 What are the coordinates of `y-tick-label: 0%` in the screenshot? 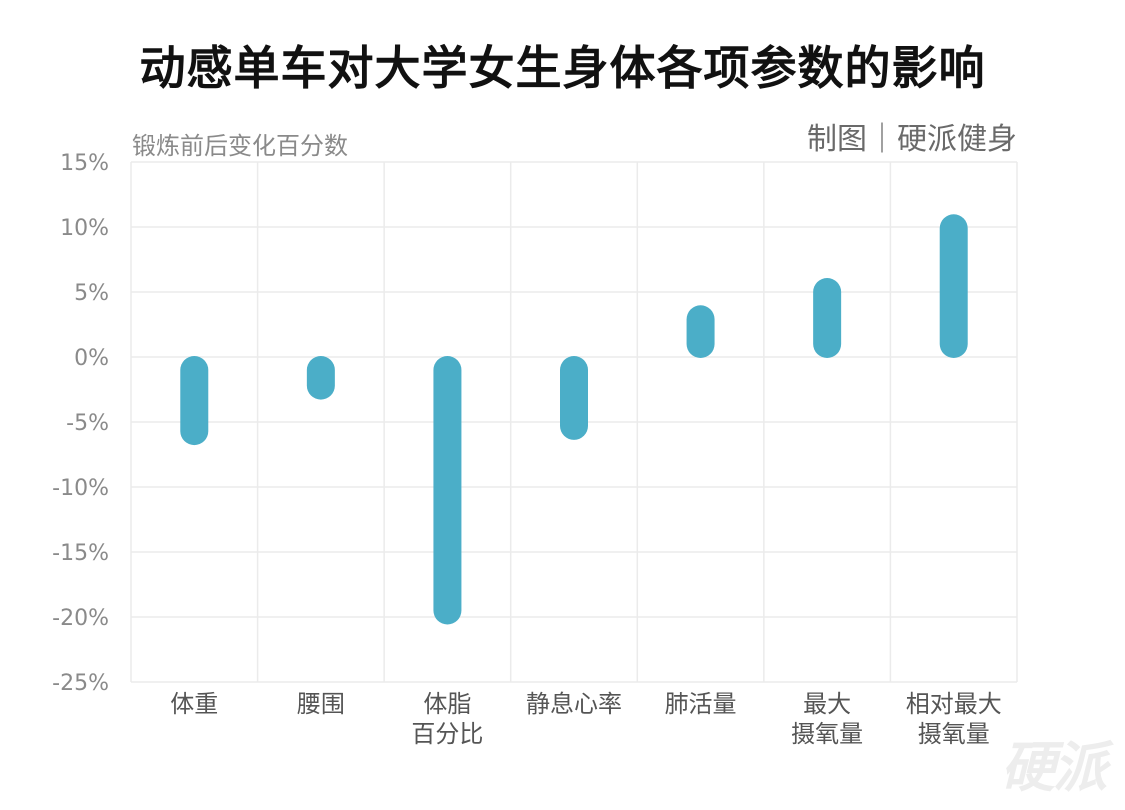 It's located at (91, 358).